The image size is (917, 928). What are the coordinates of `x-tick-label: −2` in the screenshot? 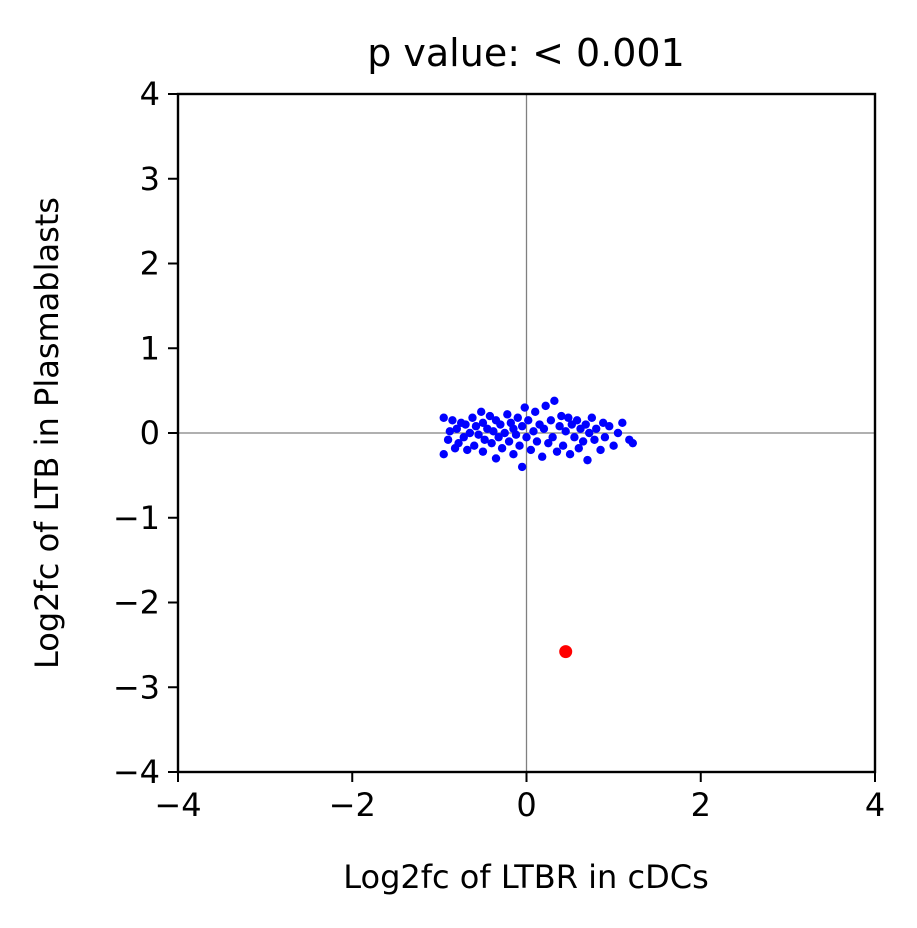 It's located at (352, 805).